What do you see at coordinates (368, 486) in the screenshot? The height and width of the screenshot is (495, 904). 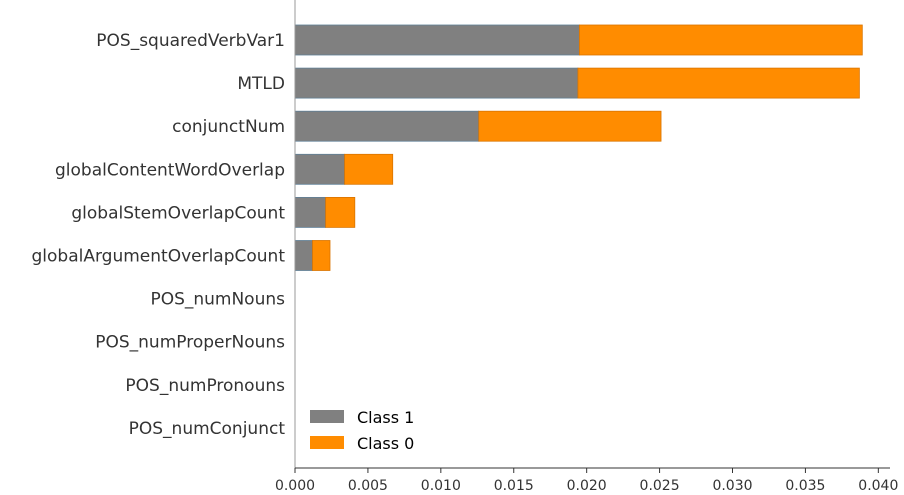 I see `x-tick-label: 0.005` at bounding box center [368, 486].